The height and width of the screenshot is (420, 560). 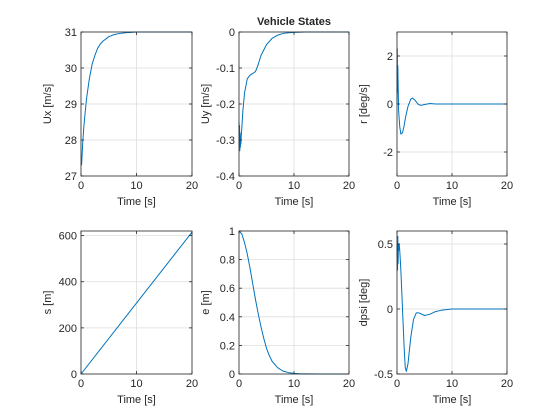 What do you see at coordinates (48, 303) in the screenshot?
I see `y-axis-label: s [m]` at bounding box center [48, 303].